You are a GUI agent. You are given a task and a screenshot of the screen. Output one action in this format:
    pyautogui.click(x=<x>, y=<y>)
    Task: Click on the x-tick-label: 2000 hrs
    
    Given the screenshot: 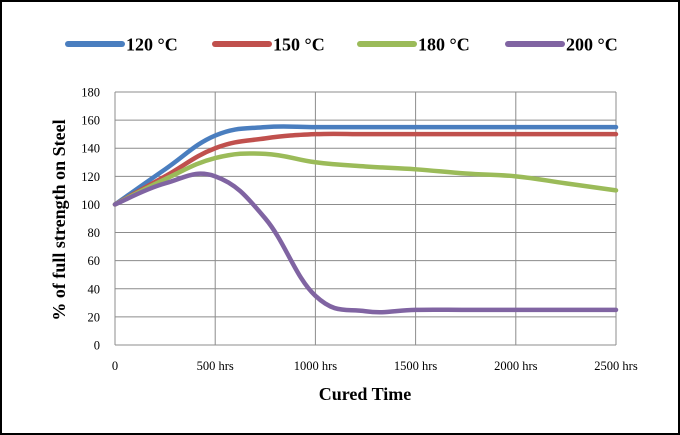 What is the action you would take?
    pyautogui.click(x=516, y=366)
    